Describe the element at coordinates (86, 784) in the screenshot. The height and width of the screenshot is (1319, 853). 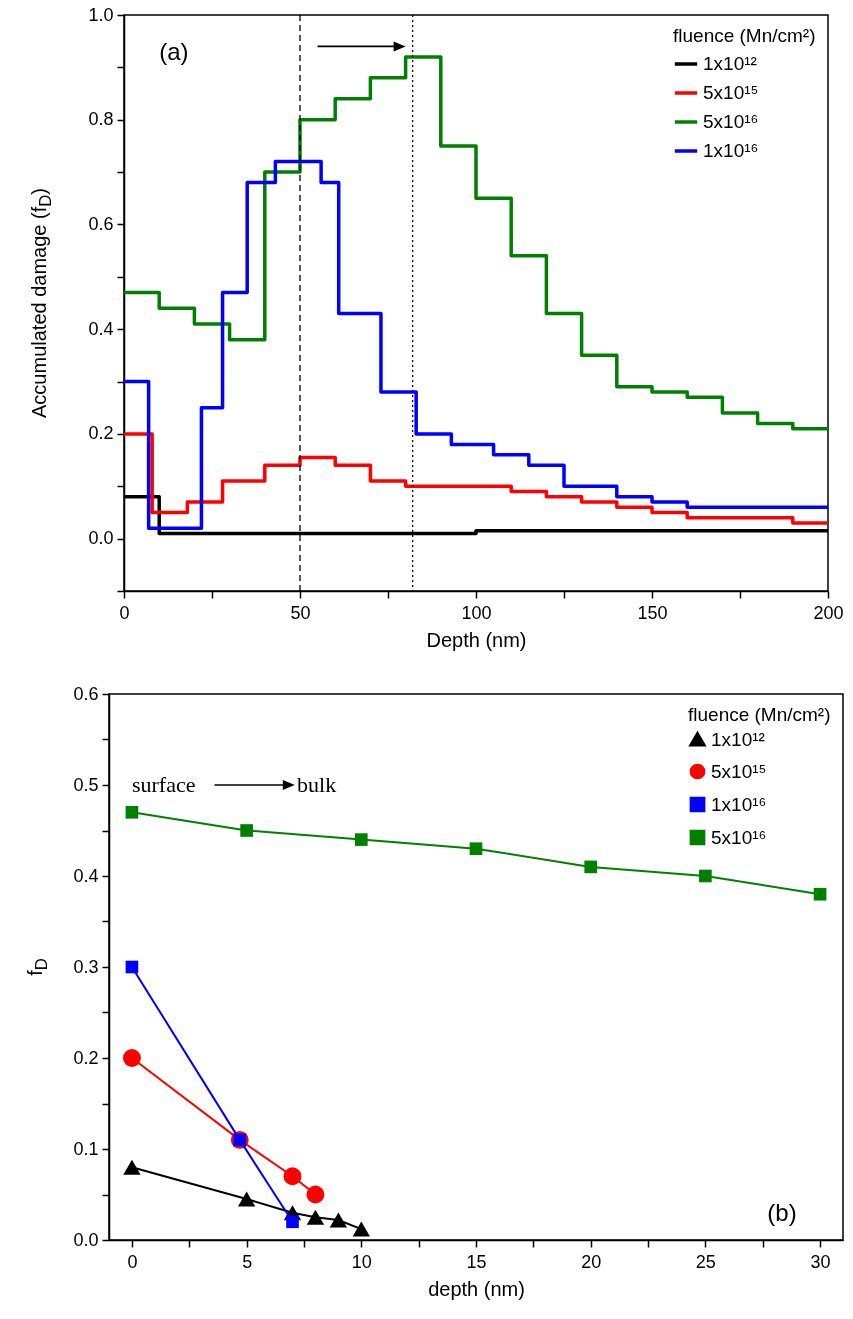
I see `y-tick-label: 0.5` at that location.